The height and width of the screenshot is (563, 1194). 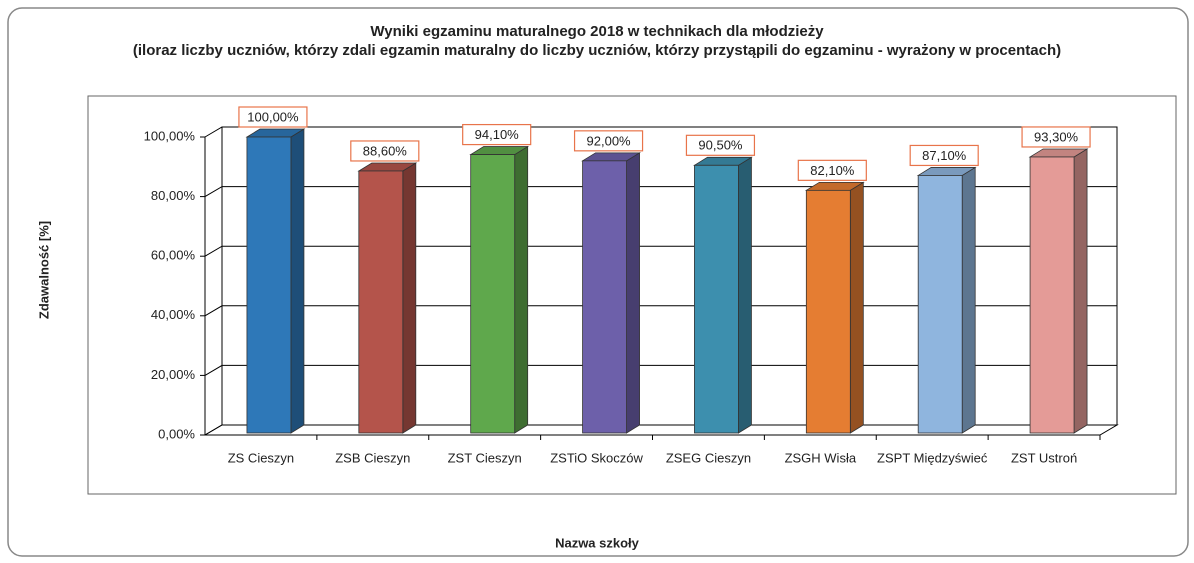 What do you see at coordinates (821, 457) in the screenshot?
I see `x-tick-label: ZSGH Wisła` at bounding box center [821, 457].